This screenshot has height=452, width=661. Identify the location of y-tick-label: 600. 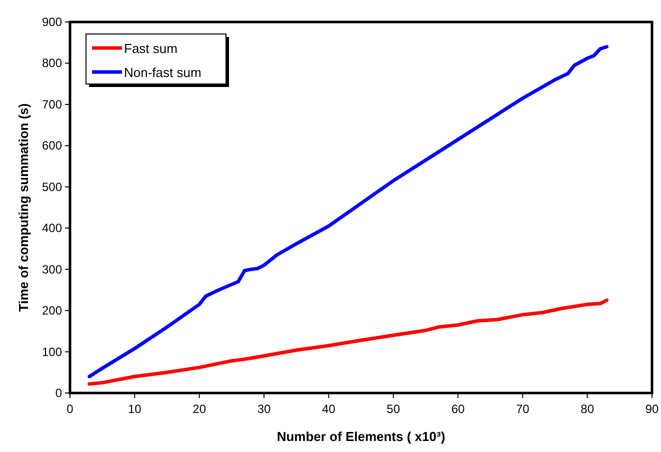
(52, 145).